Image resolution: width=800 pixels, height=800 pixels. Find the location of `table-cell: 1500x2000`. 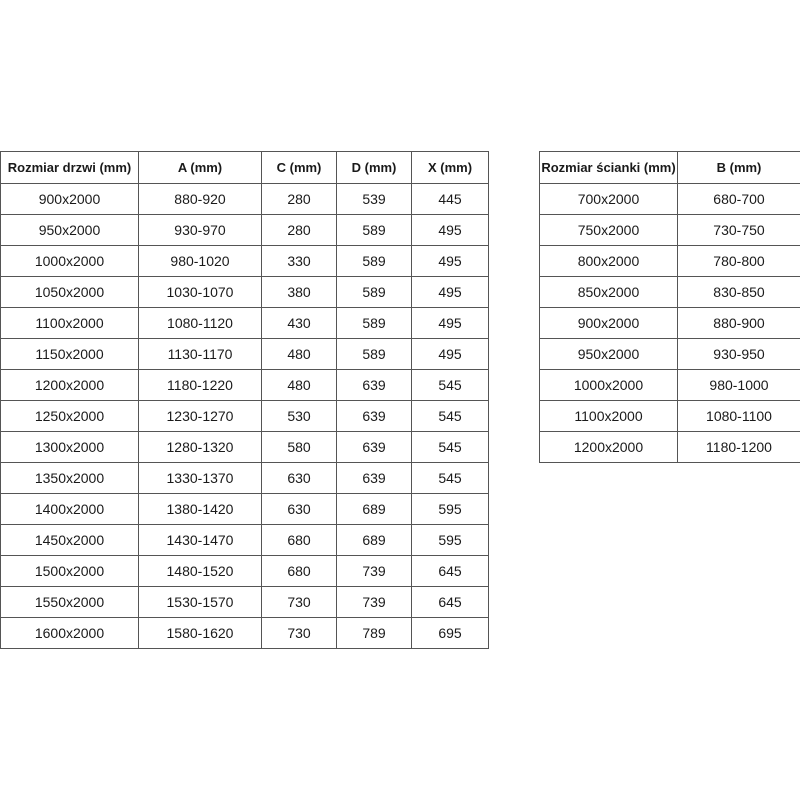

table-cell: 1500x2000 is located at coordinates (69, 571).